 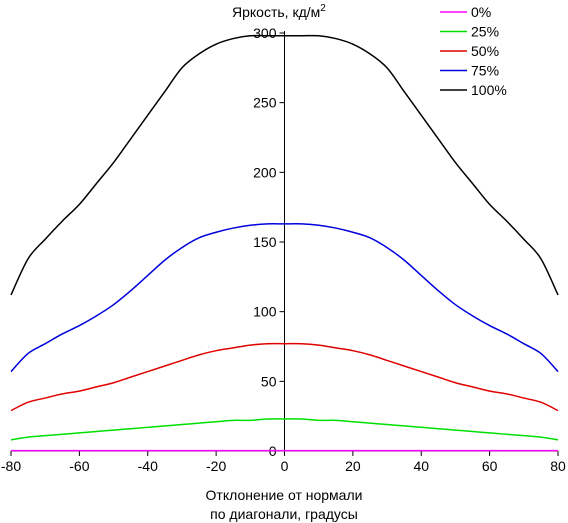 What do you see at coordinates (216, 466) in the screenshot?
I see `x-tick-label: -20` at bounding box center [216, 466].